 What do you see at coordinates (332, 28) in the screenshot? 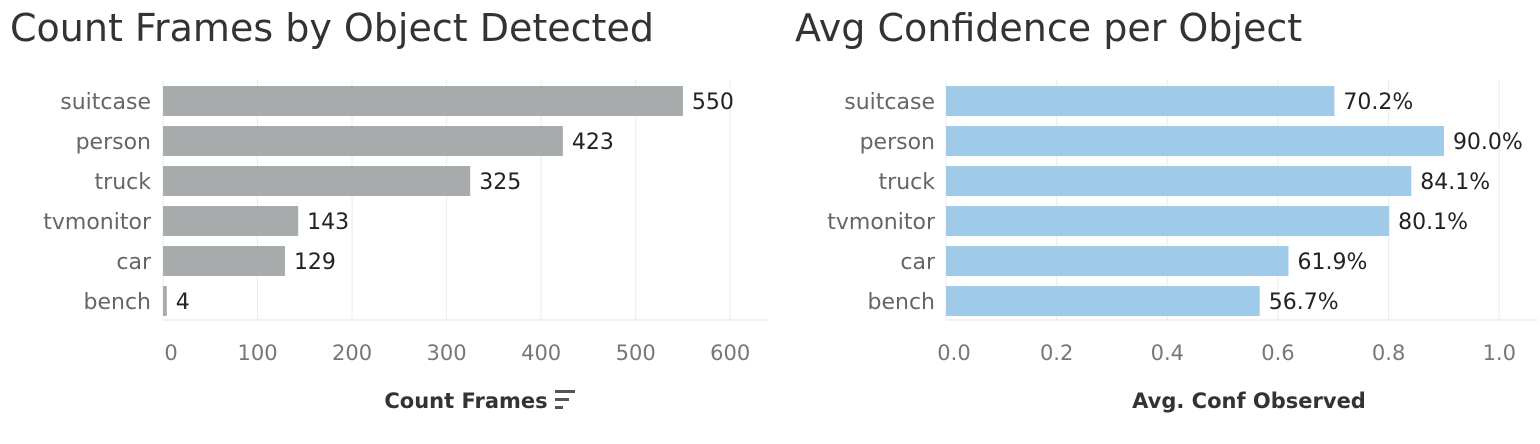
I see `chart-title-count-frames: Count Frames by Object Detected` at bounding box center [332, 28].